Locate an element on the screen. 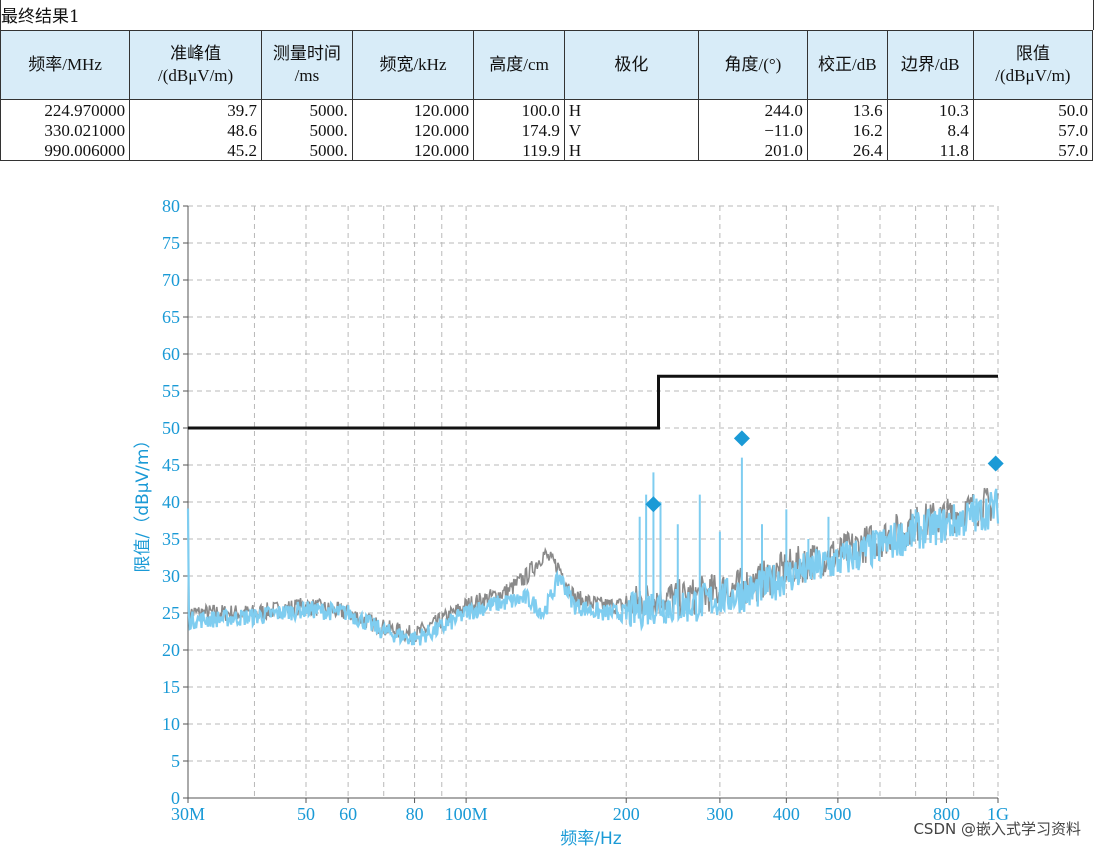  results-title: 最终结果1 is located at coordinates (40, 17).